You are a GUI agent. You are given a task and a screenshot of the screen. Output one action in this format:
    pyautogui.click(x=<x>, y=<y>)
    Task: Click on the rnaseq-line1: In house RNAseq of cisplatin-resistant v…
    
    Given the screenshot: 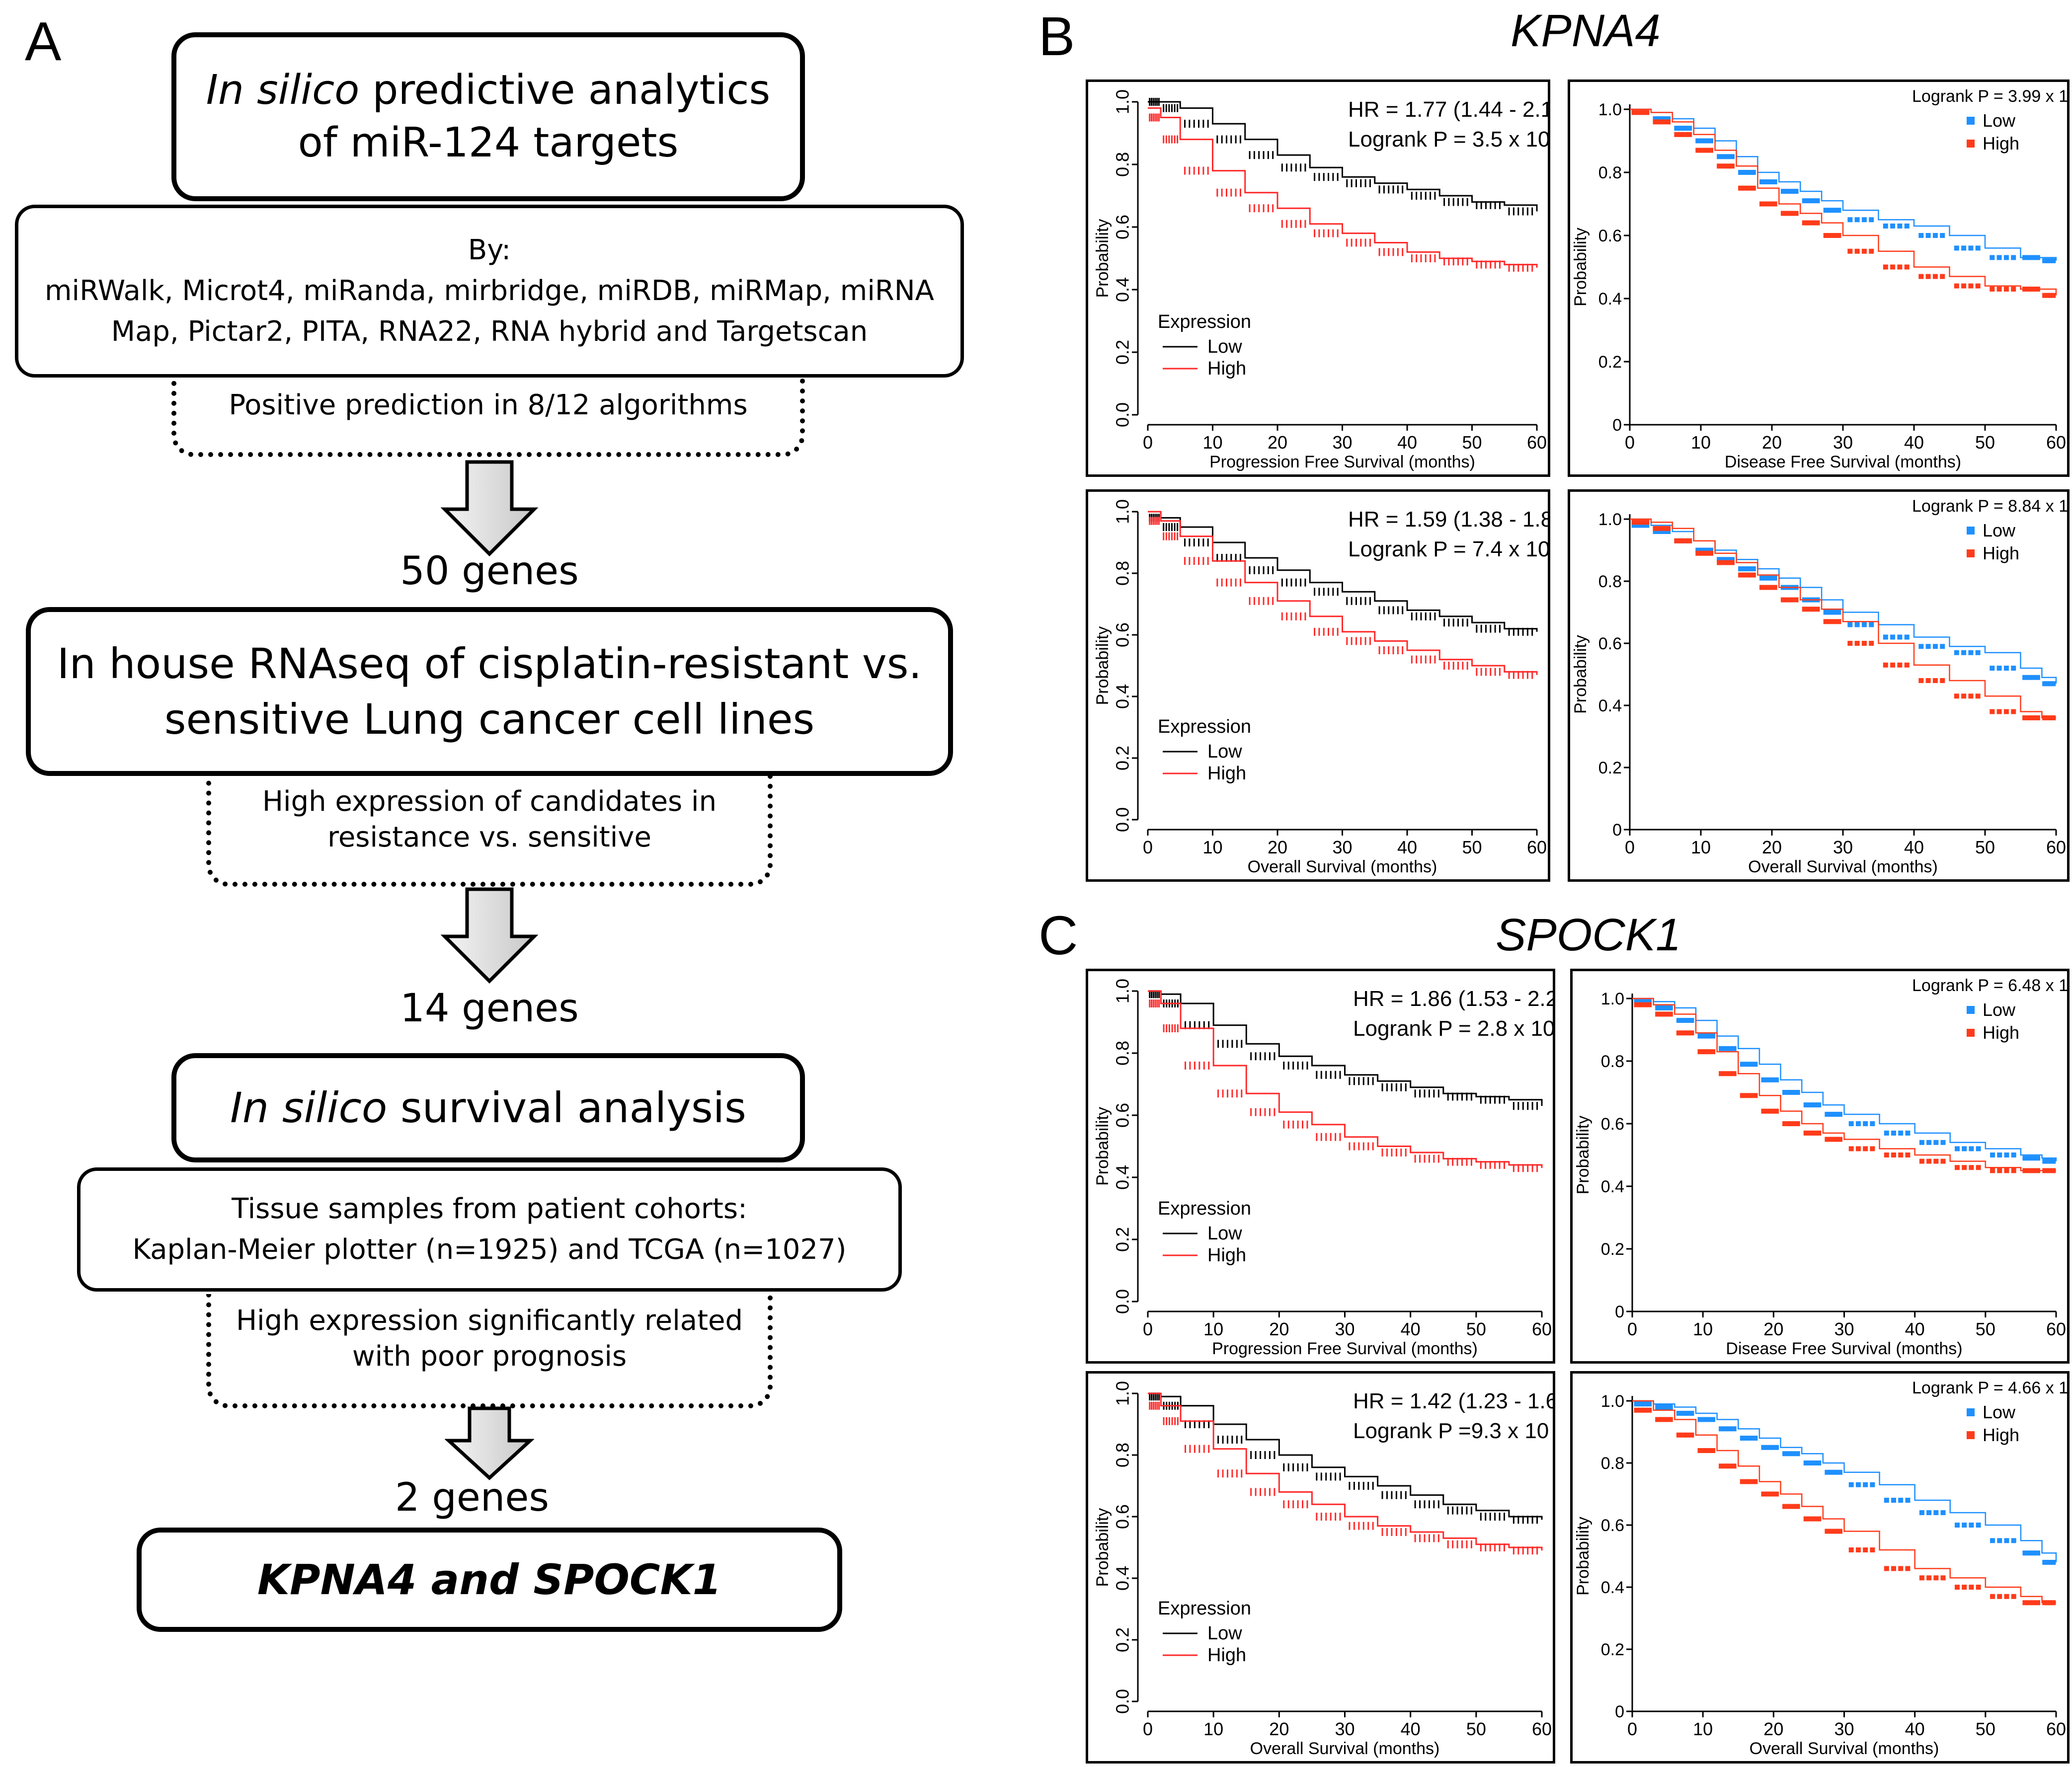 What is the action you would take?
    pyautogui.click(x=489, y=663)
    